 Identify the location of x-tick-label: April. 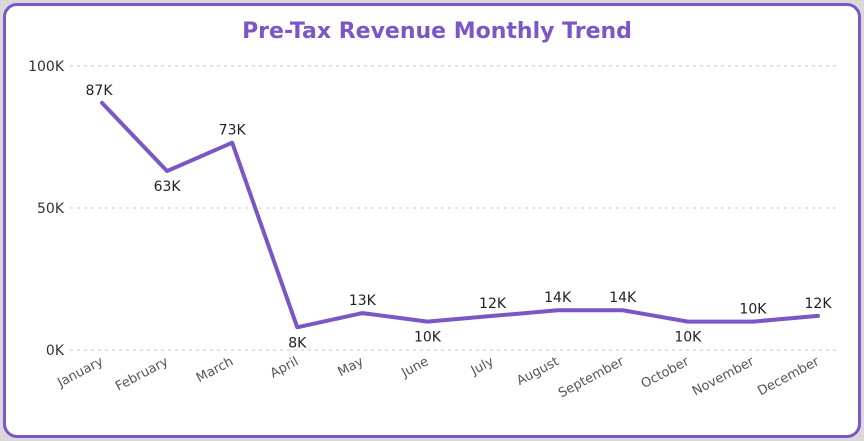
(284, 367).